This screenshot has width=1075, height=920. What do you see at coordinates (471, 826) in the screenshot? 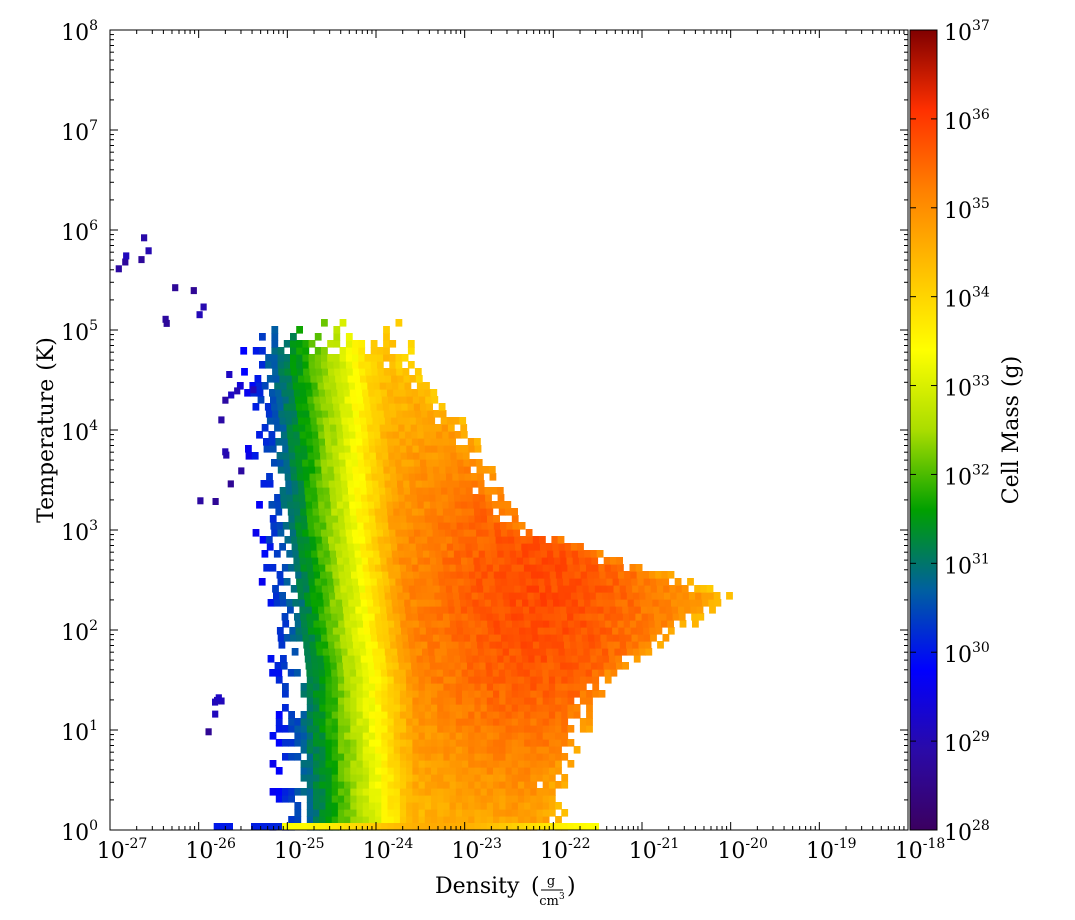
I see `heatmap-cell-floor` at bounding box center [471, 826].